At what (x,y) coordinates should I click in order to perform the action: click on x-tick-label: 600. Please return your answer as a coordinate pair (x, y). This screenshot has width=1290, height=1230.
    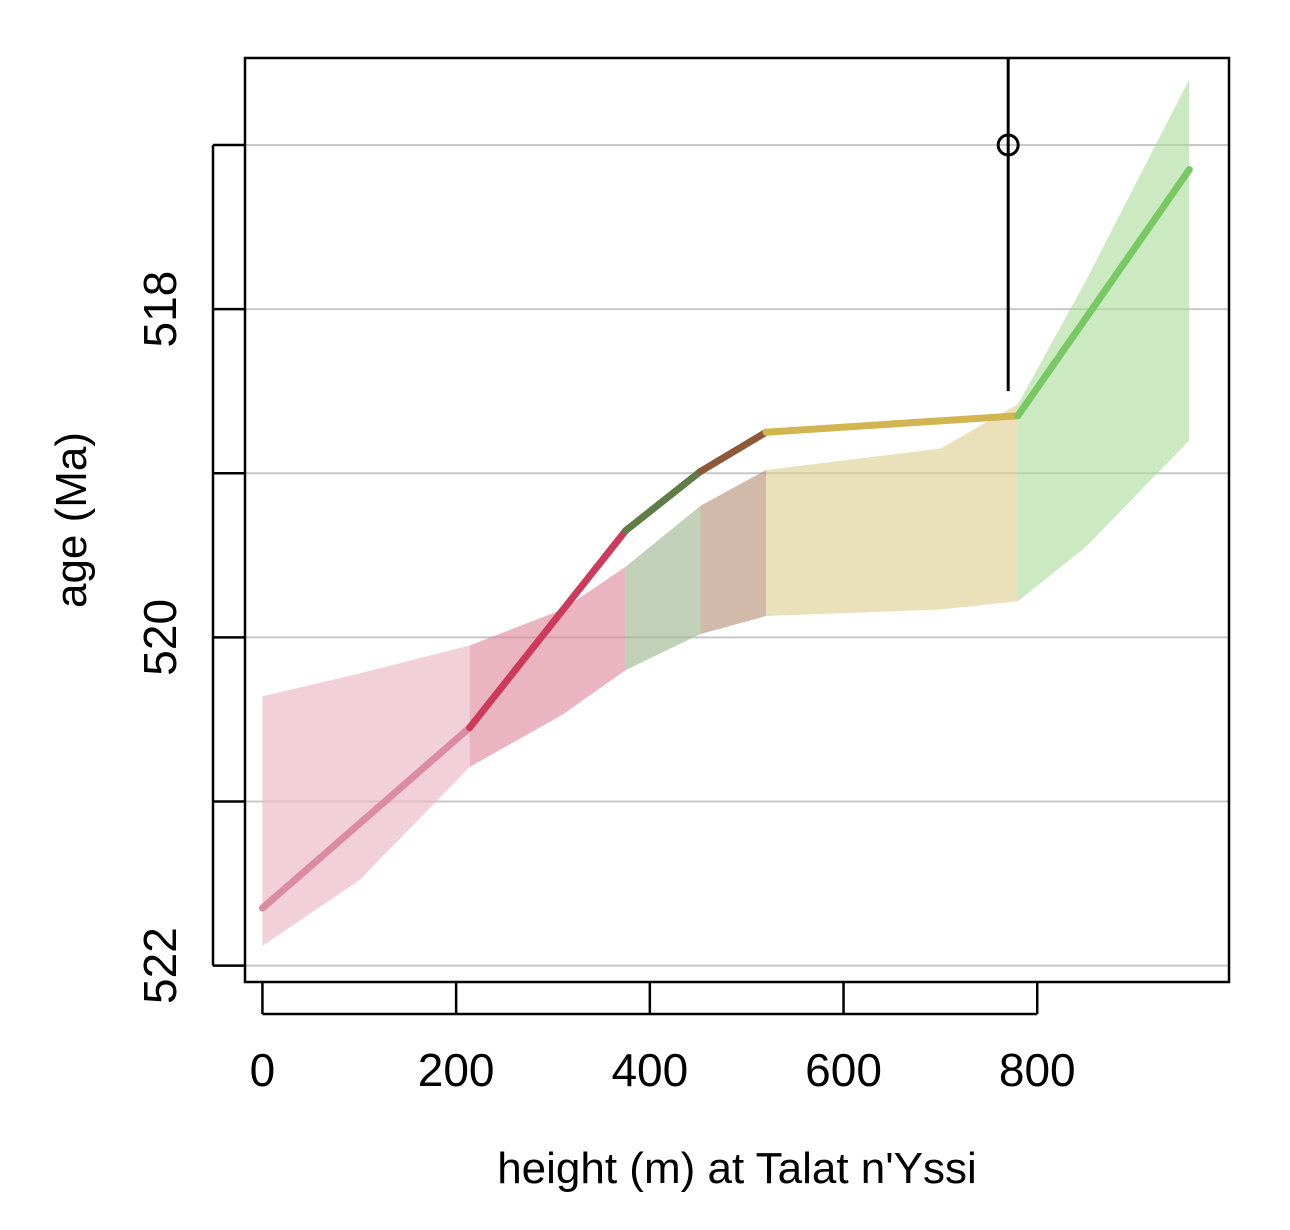
    Looking at the image, I should click on (843, 1070).